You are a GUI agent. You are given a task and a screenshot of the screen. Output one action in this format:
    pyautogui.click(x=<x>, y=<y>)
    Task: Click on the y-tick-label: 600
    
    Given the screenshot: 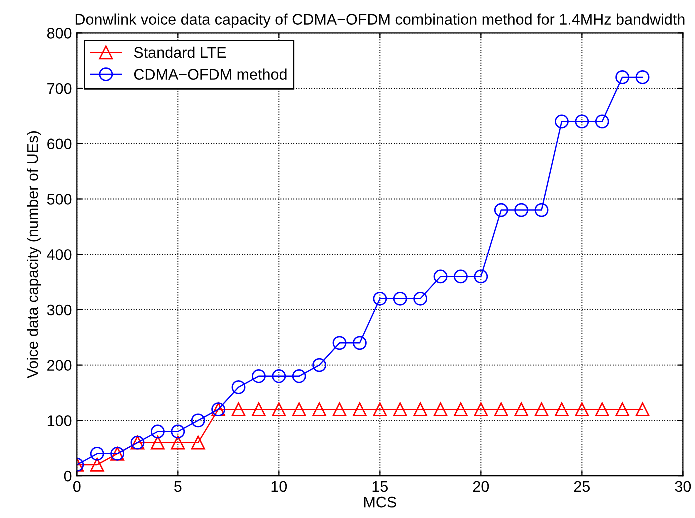 What is the action you would take?
    pyautogui.click(x=60, y=144)
    